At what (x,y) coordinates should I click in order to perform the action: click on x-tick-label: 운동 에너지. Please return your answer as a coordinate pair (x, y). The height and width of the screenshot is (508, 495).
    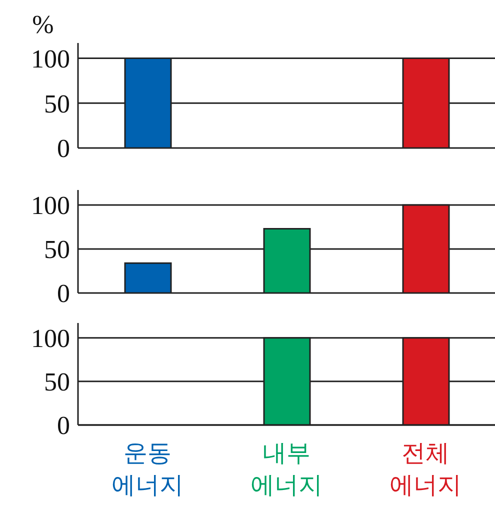
    Looking at the image, I should click on (148, 469).